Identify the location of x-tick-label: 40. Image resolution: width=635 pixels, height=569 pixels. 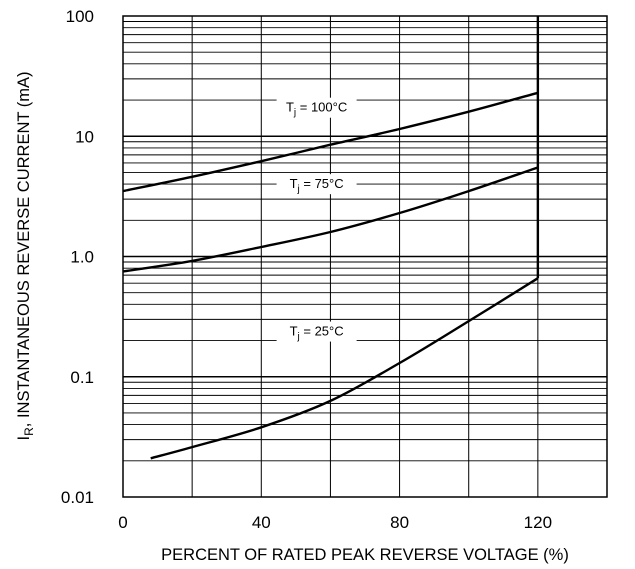
(261, 522).